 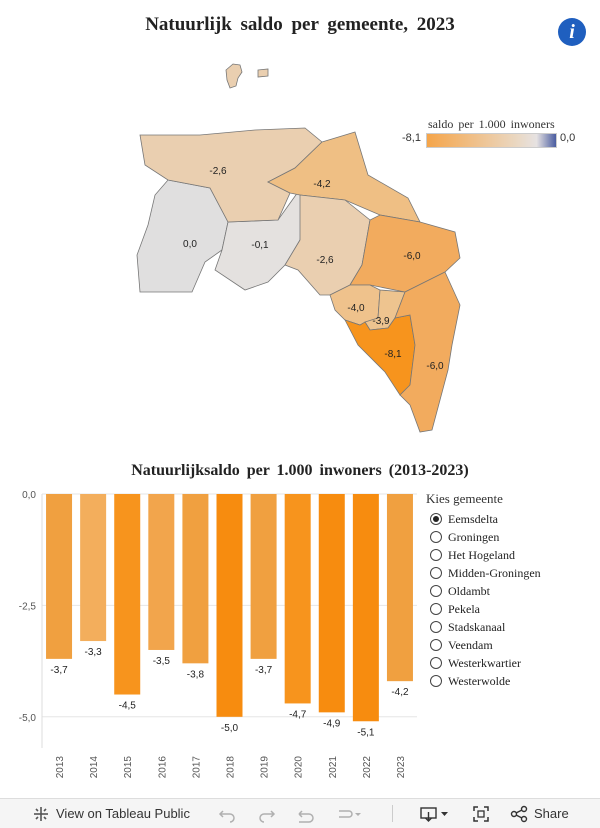 What do you see at coordinates (195, 579) in the screenshot?
I see `bar-2017` at bounding box center [195, 579].